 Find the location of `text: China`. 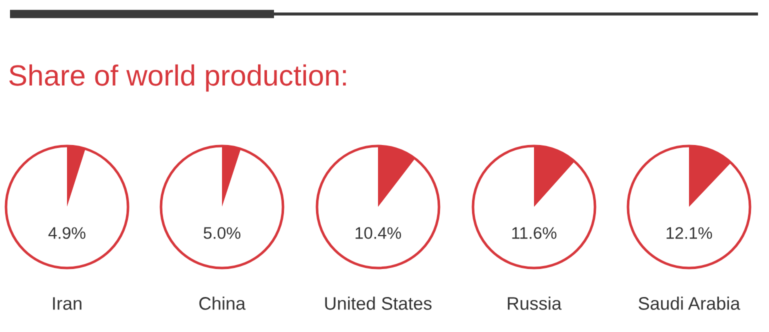

text: China is located at coordinates (222, 303).